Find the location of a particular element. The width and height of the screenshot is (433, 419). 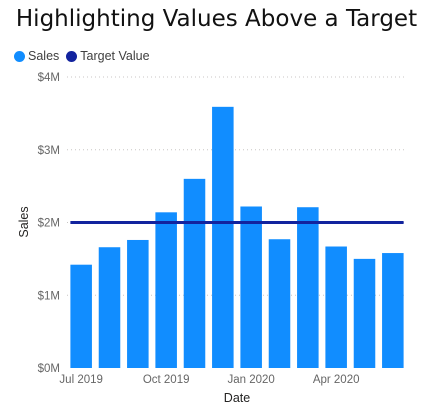

y-tick-label: $0M is located at coordinates (49, 369).